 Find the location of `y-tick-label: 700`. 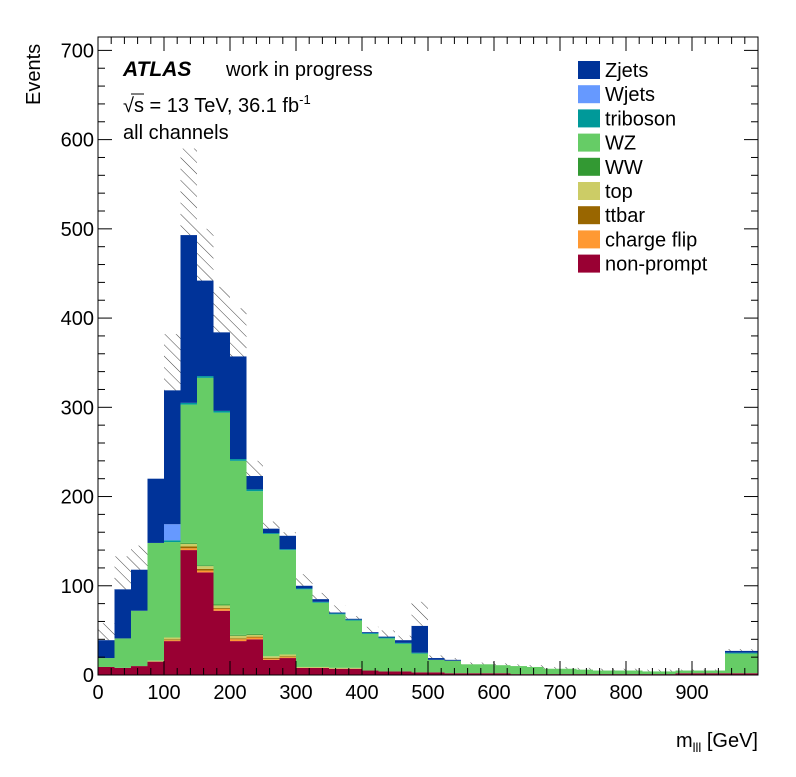

y-tick-label: 700 is located at coordinates (77, 51).